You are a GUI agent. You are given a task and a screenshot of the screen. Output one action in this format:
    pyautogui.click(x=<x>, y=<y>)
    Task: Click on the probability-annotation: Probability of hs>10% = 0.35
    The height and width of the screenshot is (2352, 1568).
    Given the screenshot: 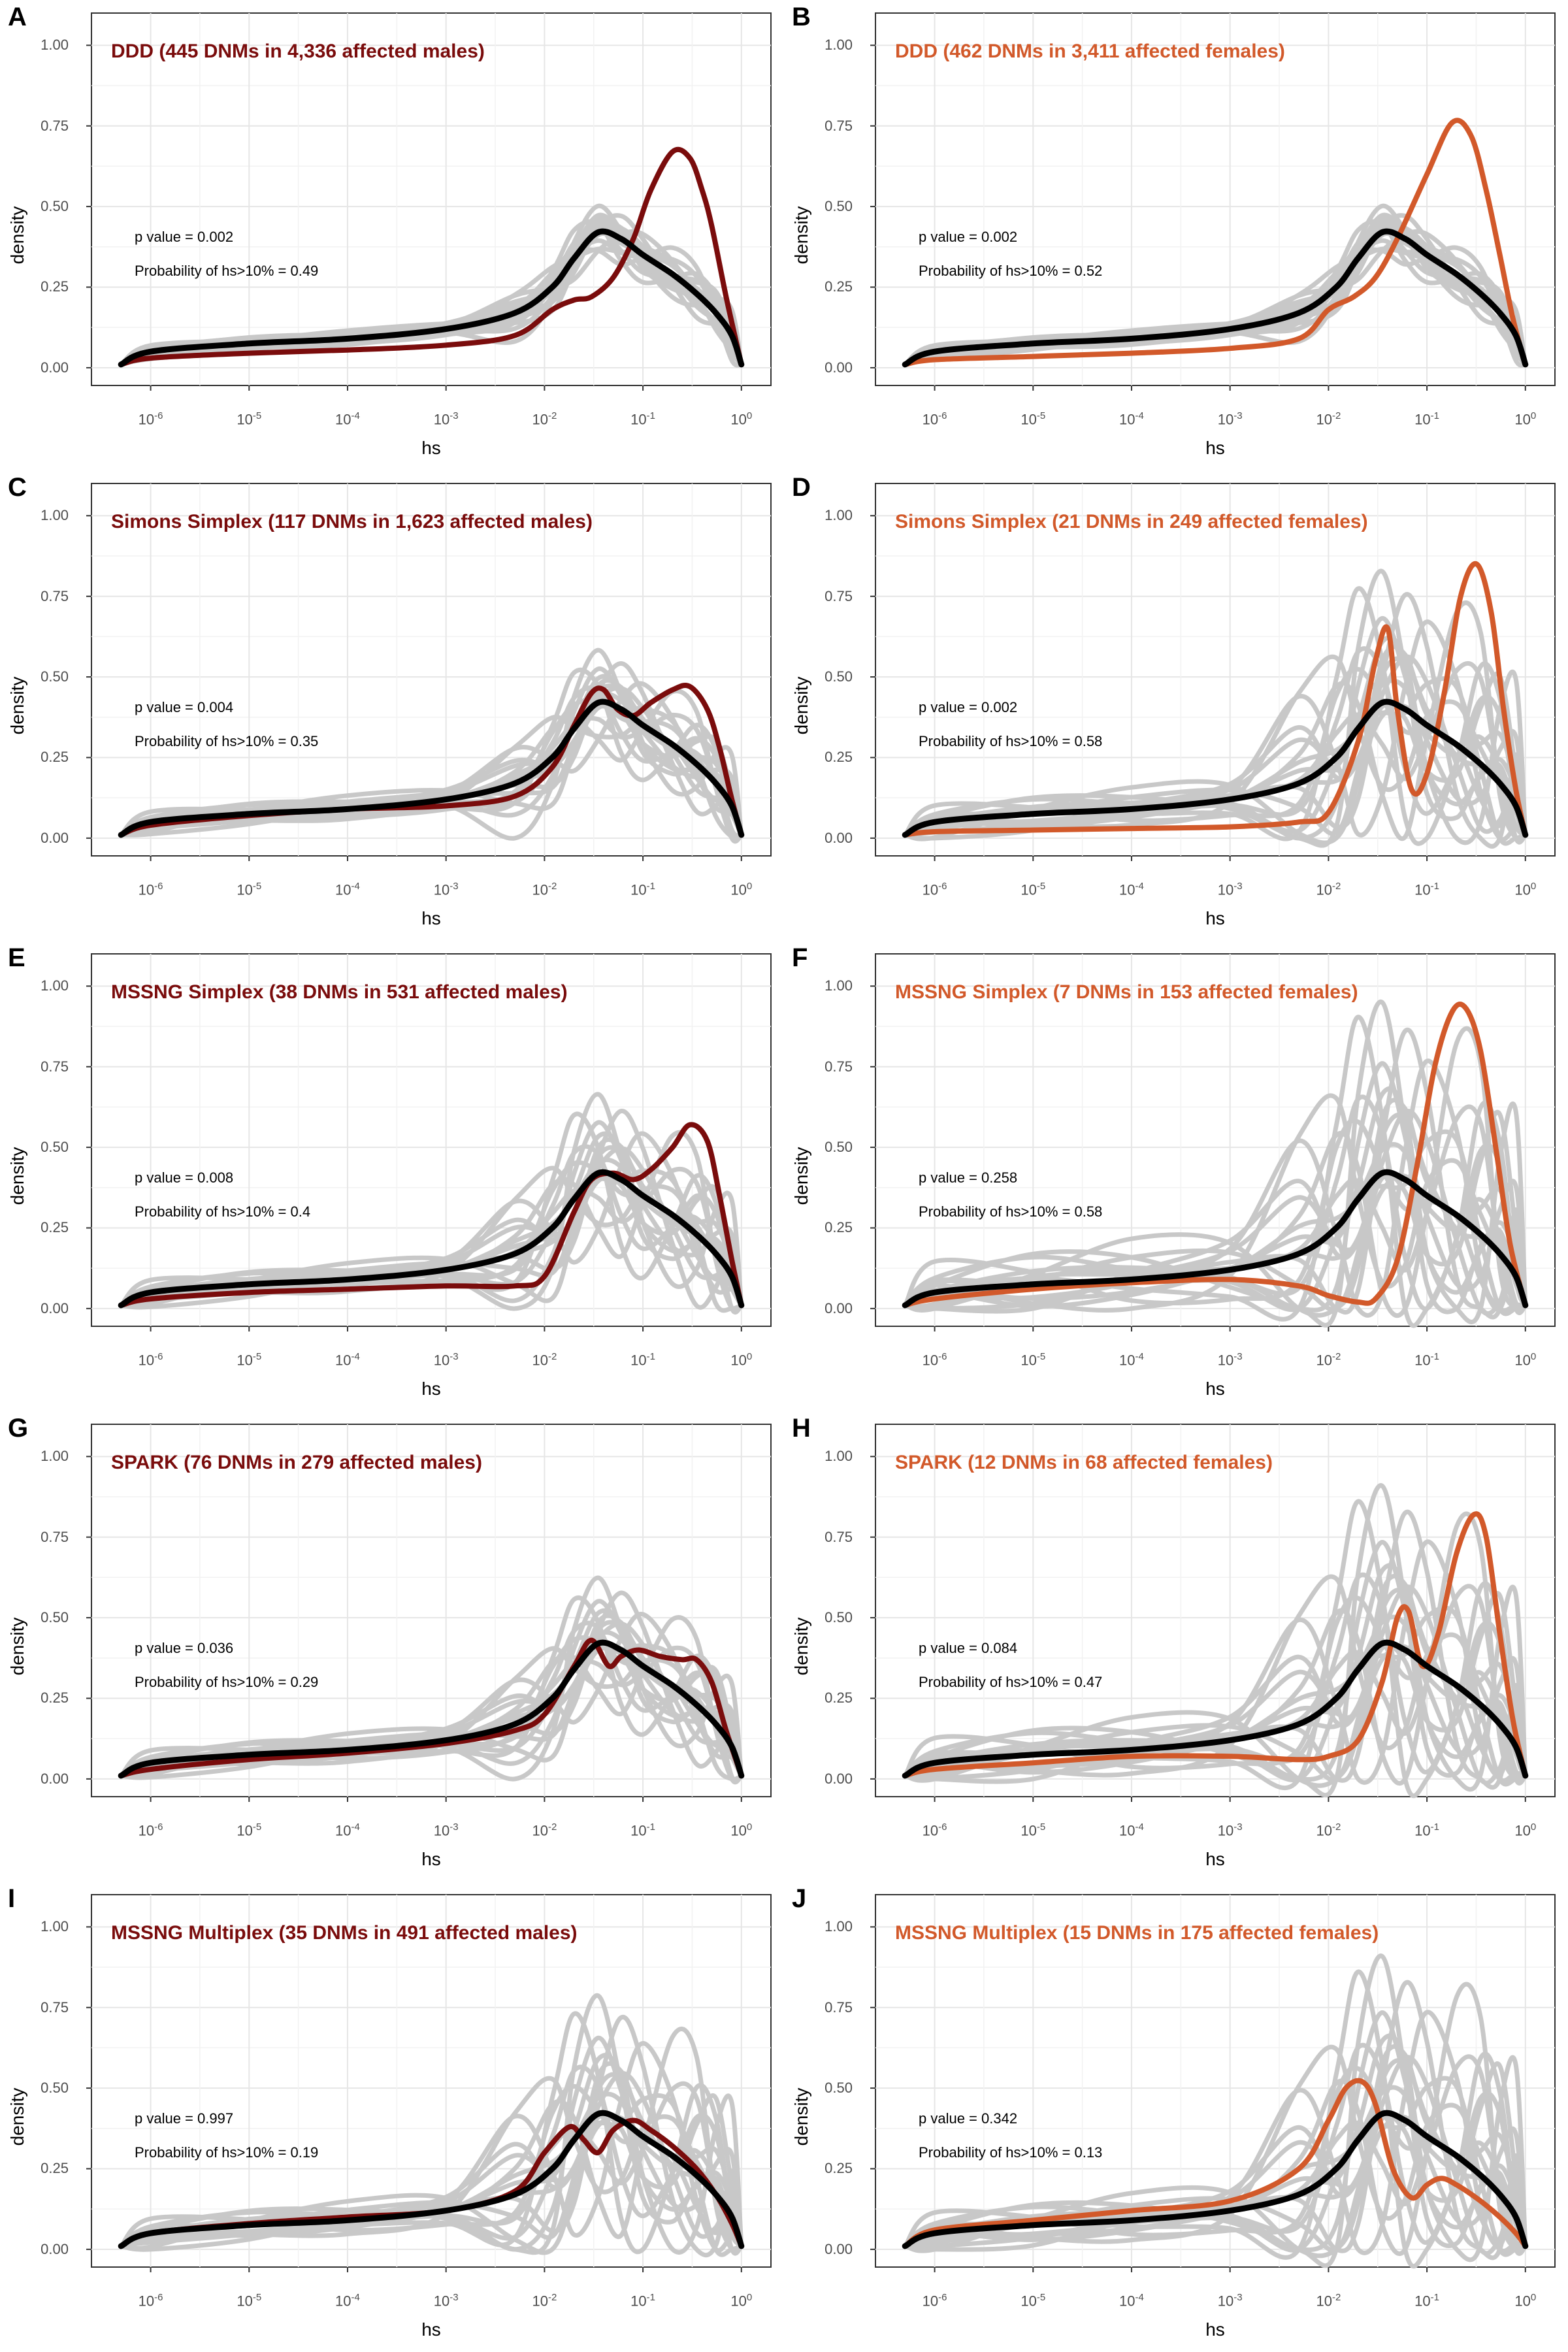 What is the action you would take?
    pyautogui.click(x=227, y=741)
    